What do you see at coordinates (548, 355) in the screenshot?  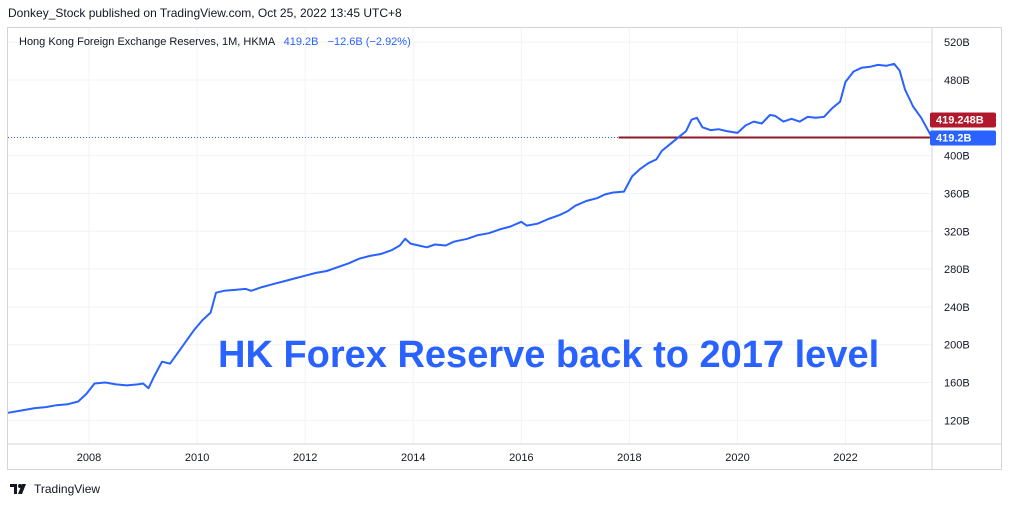 I see `chart-annotation: HK Forex Reserve back to 2017 level` at bounding box center [548, 355].